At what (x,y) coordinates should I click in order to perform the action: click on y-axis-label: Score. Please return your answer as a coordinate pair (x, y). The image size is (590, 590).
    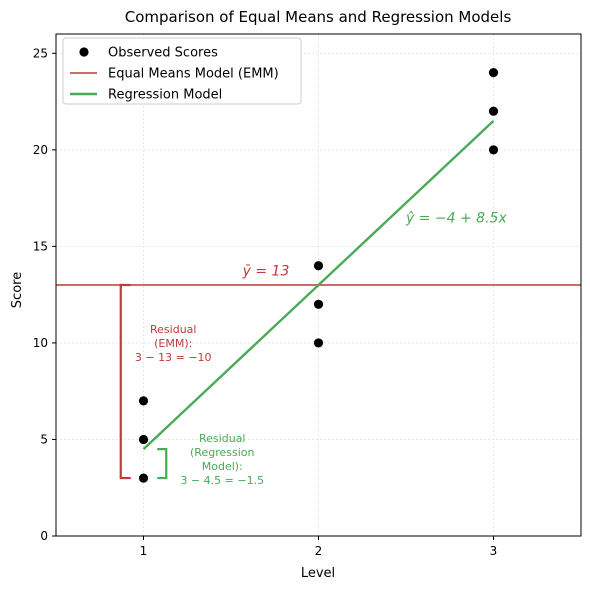
    Looking at the image, I should click on (17, 290).